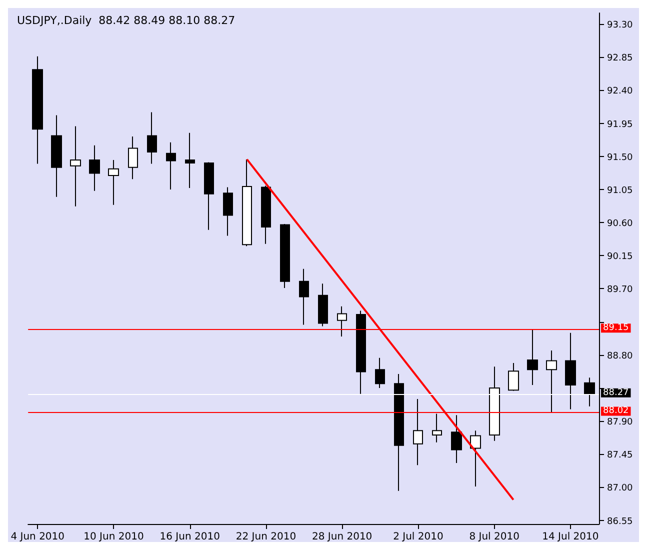  Describe the element at coordinates (494, 537) in the screenshot. I see `x-tick-label: 8 Jul 2010` at that location.